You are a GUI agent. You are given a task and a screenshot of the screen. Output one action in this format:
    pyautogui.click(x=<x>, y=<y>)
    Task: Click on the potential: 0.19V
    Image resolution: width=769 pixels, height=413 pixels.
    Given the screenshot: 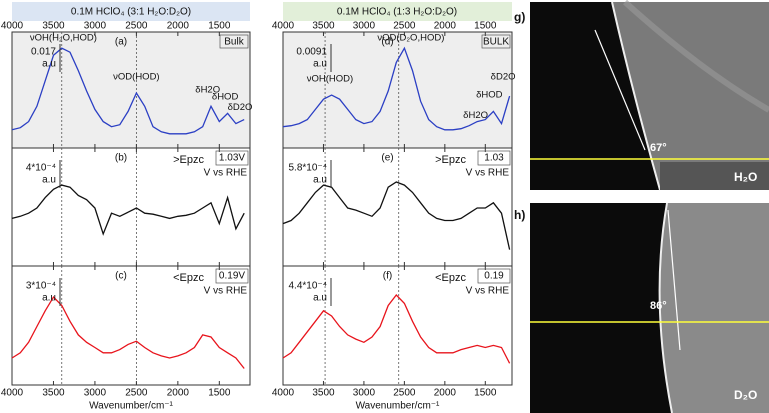 What is the action you would take?
    pyautogui.click(x=232, y=276)
    